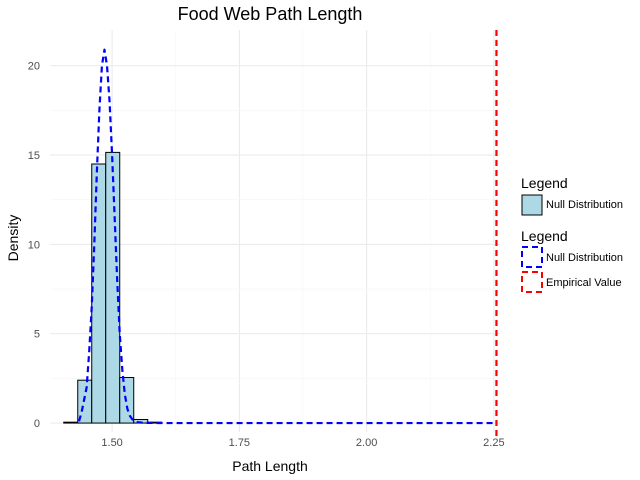 The height and width of the screenshot is (480, 640). Describe the element at coordinates (37, 424) in the screenshot. I see `y-tick-label-0: 0` at that location.